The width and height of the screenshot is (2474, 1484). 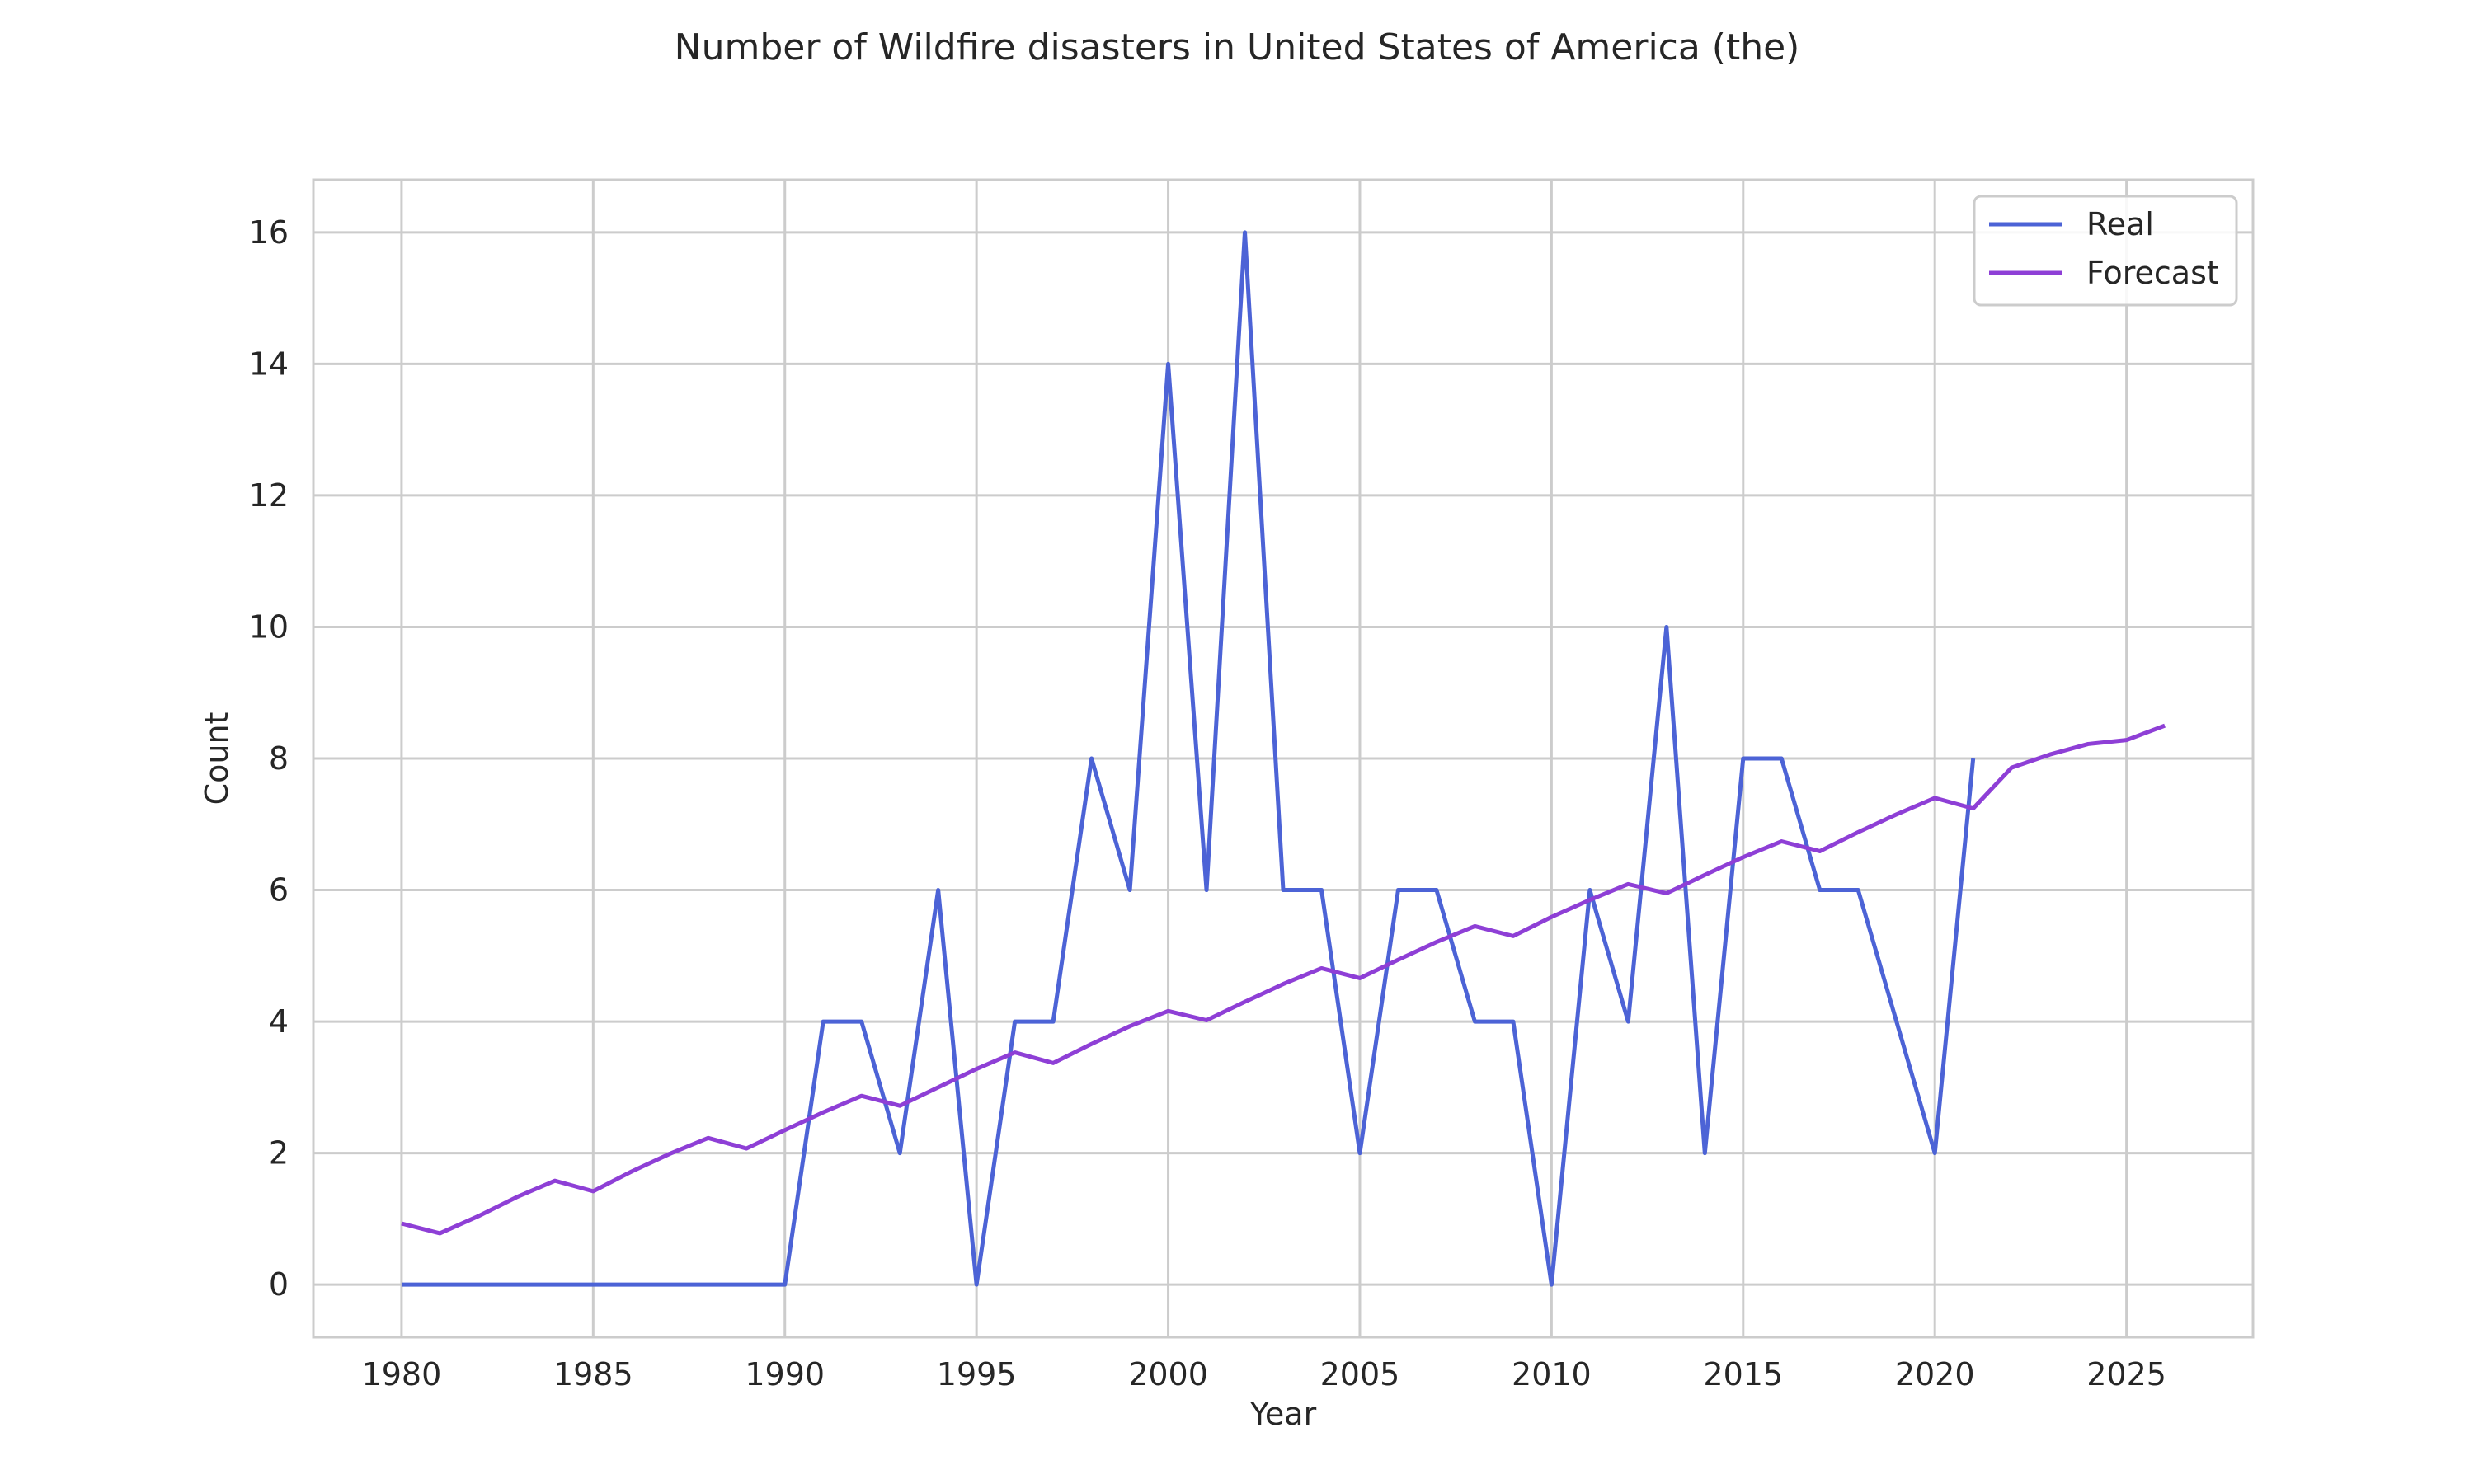 What do you see at coordinates (269, 363) in the screenshot?
I see `y-tick-label: 14` at bounding box center [269, 363].